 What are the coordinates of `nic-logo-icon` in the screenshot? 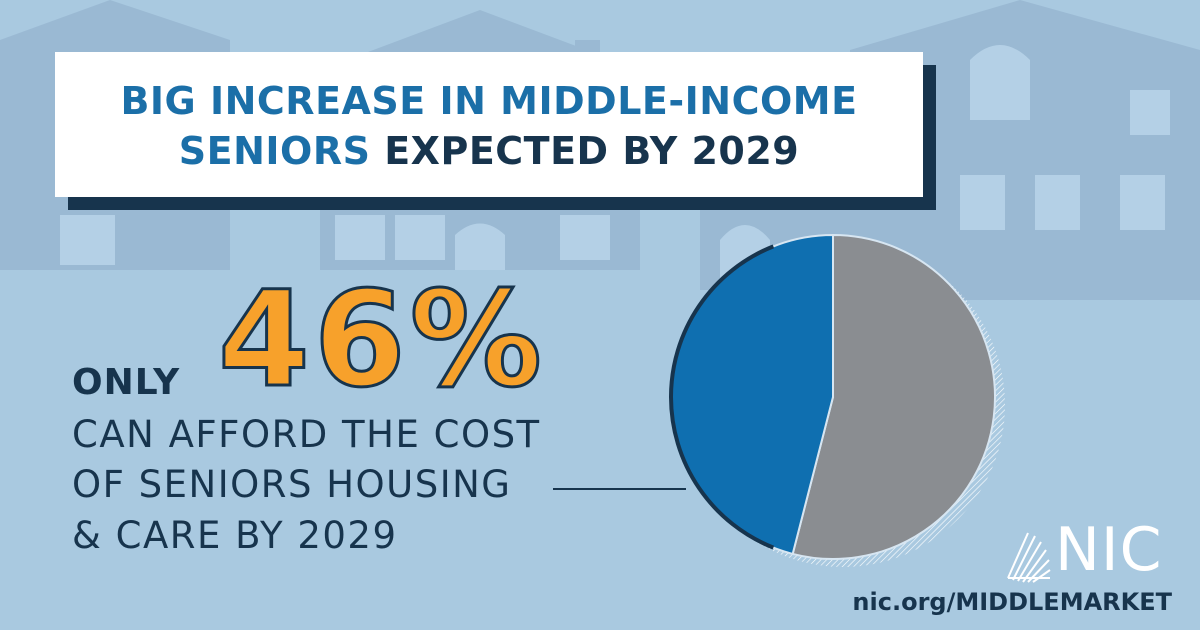 It's located at (1029, 557).